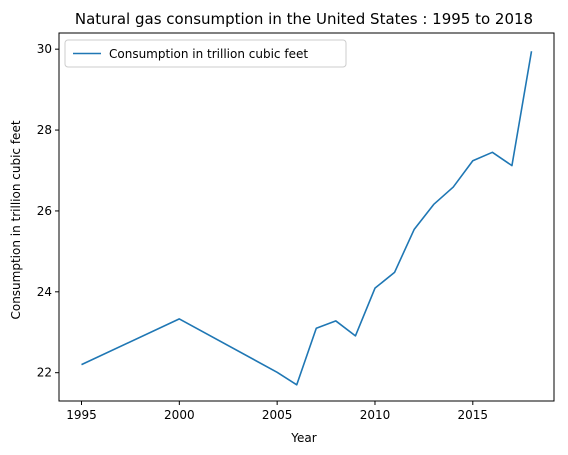  What do you see at coordinates (277, 415) in the screenshot?
I see `x-tick-label: 2005` at bounding box center [277, 415].